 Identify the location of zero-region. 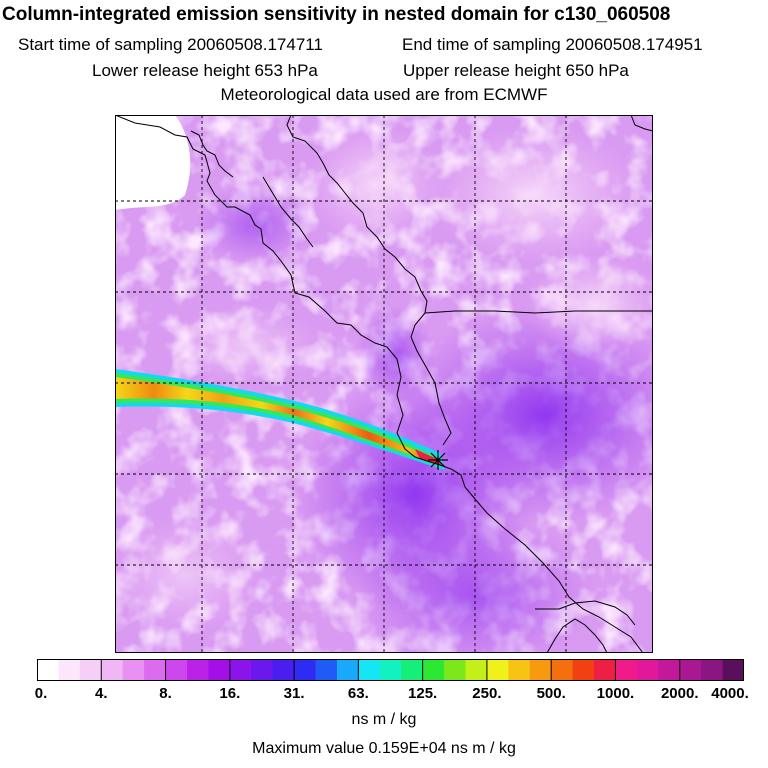
(153, 162).